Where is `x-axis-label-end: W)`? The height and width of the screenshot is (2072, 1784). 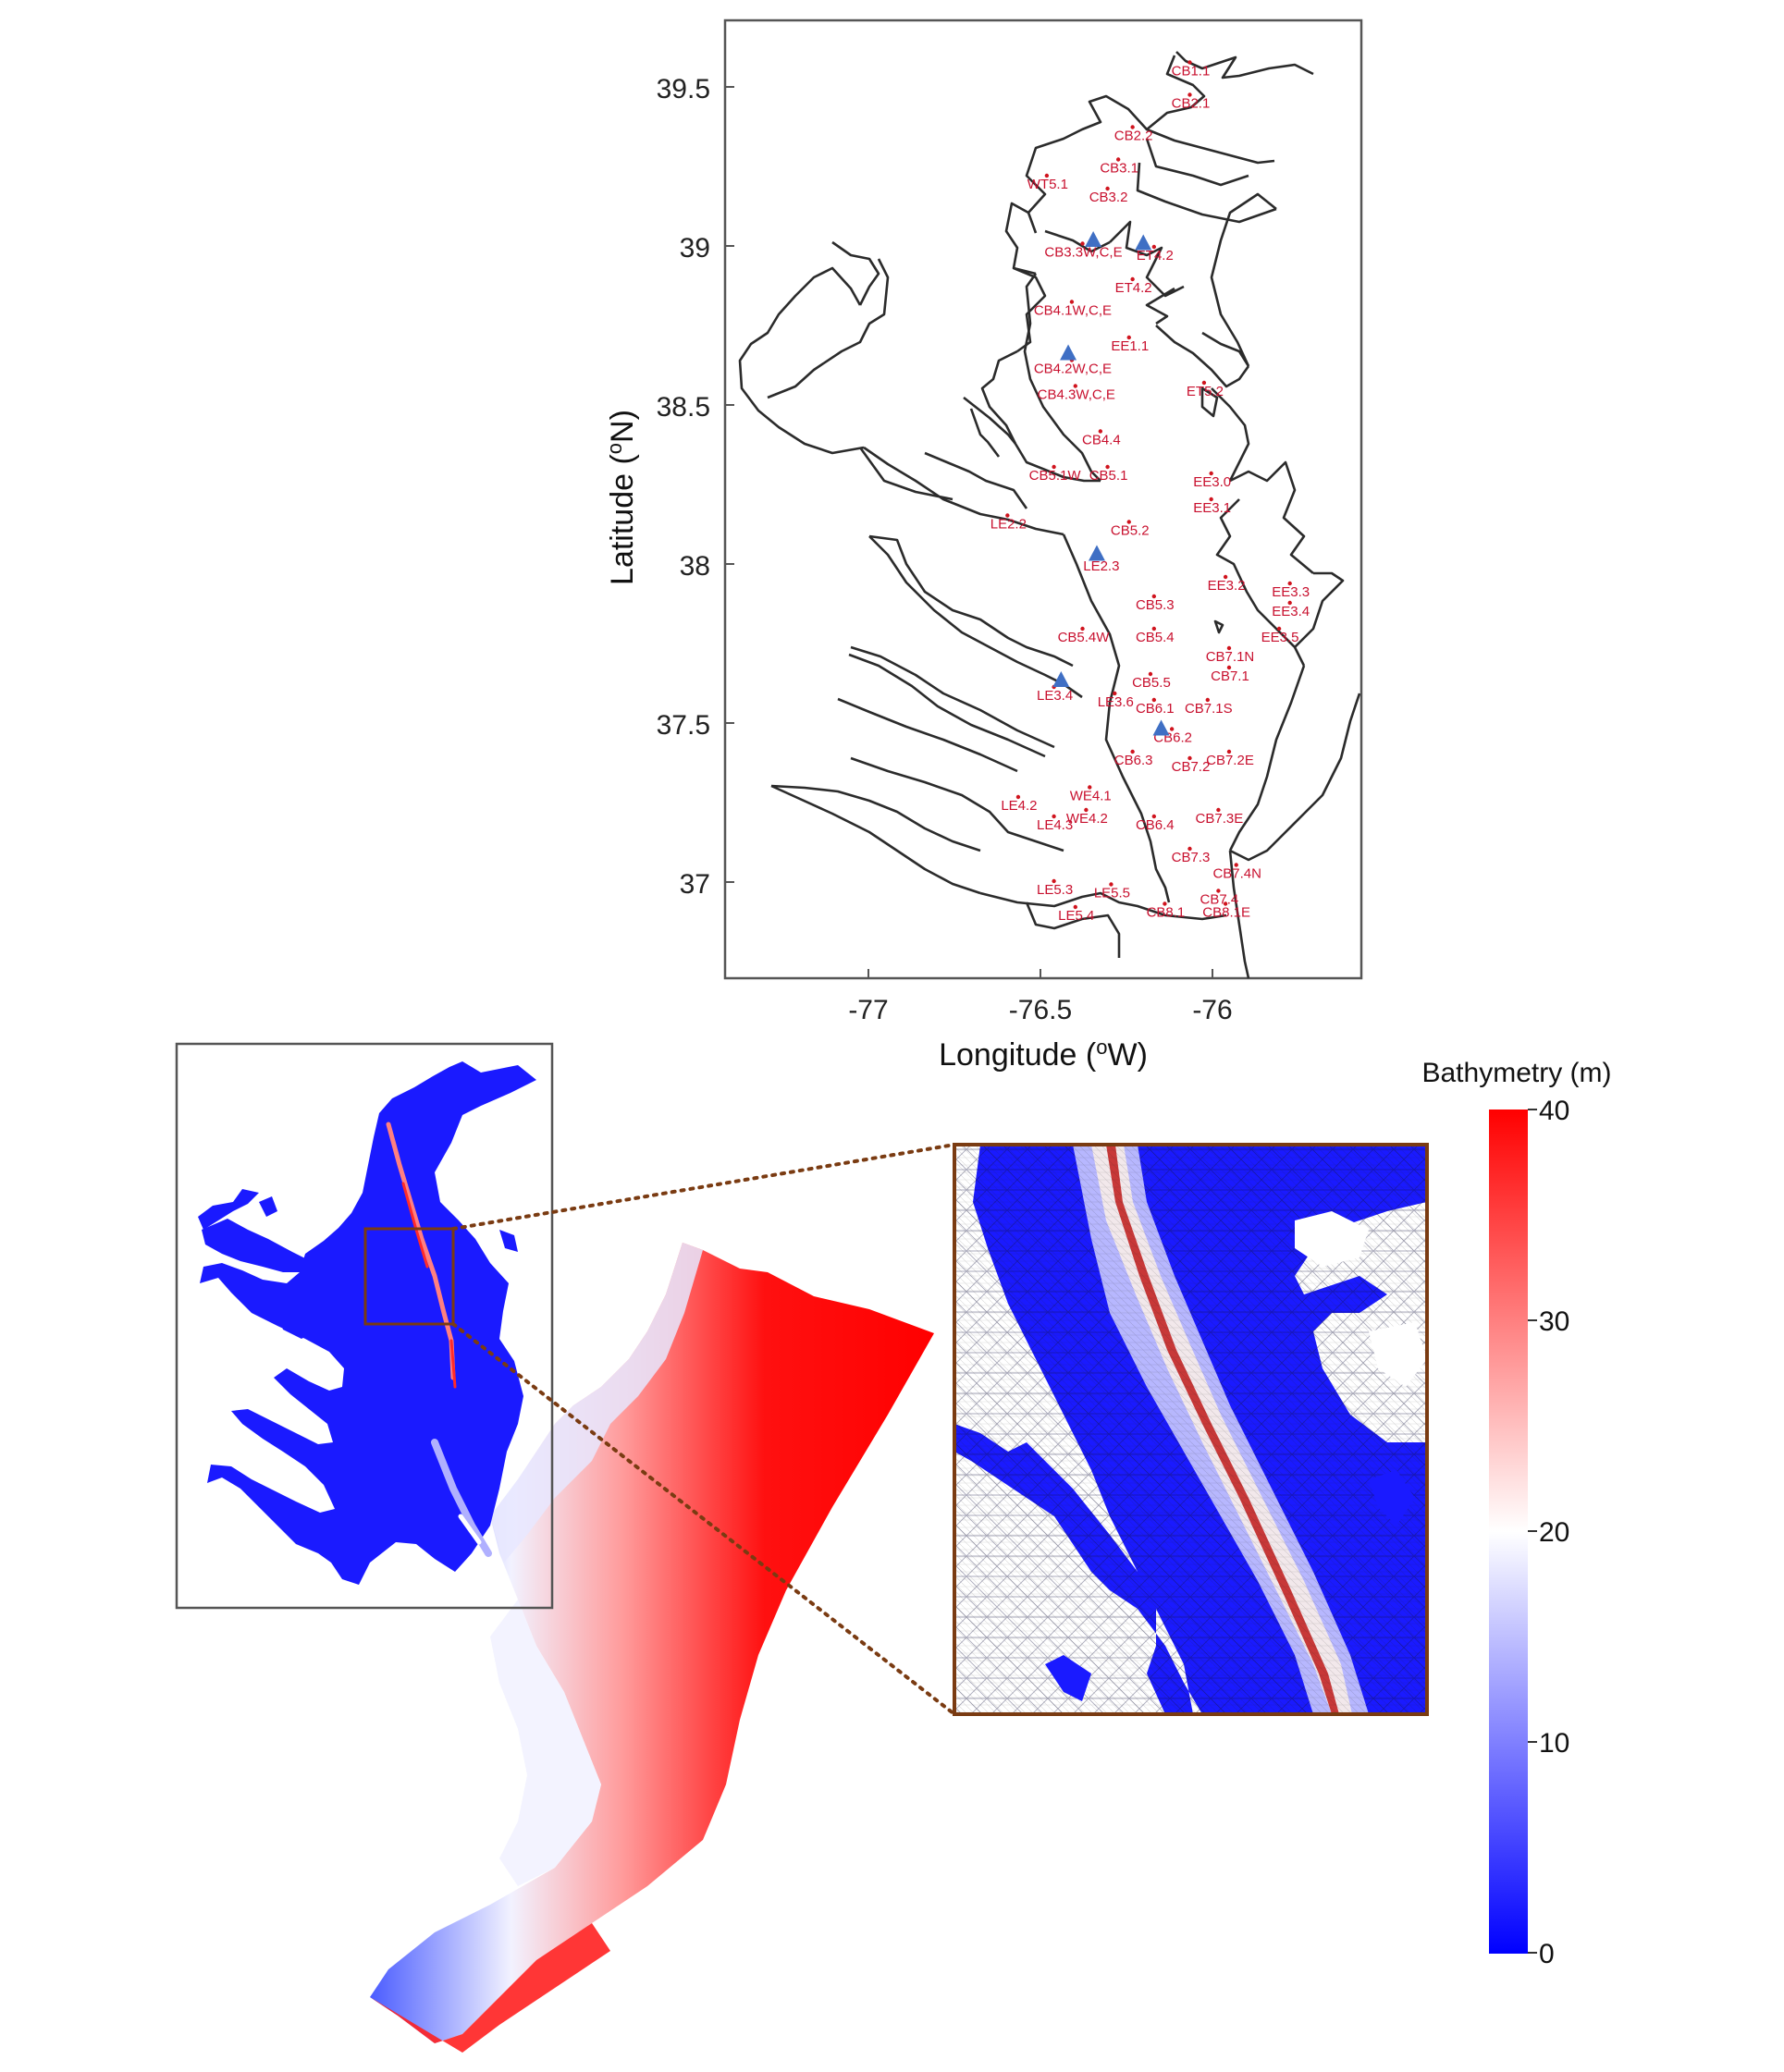
x-axis-label-end: W) is located at coordinates (1127, 1055).